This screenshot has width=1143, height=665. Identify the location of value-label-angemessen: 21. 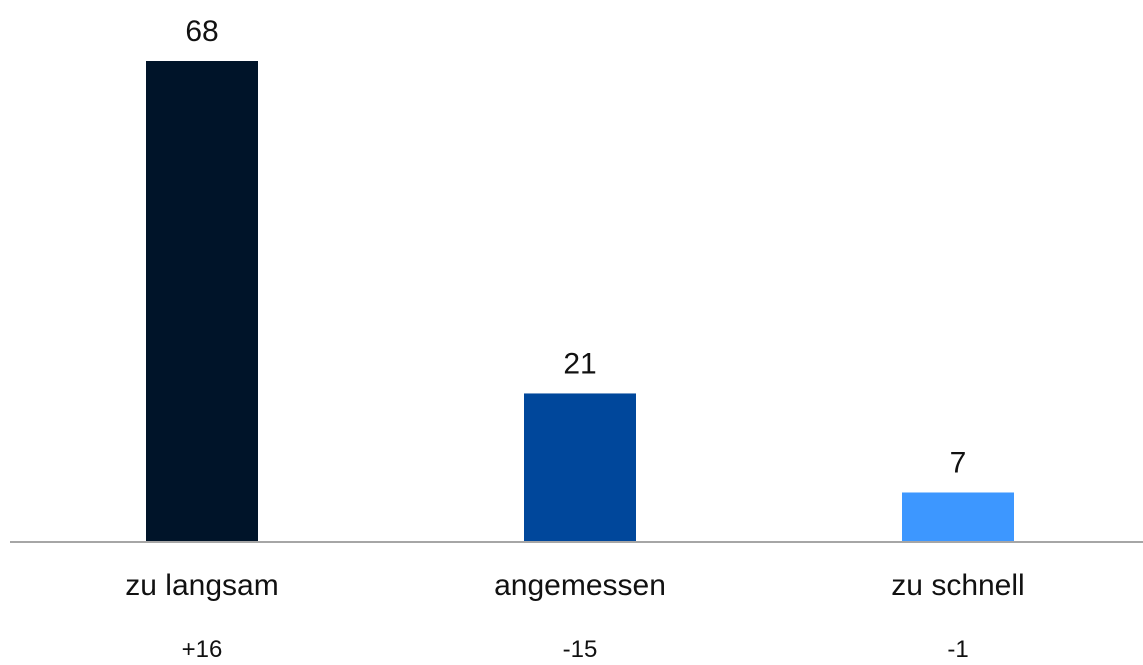
(579, 363).